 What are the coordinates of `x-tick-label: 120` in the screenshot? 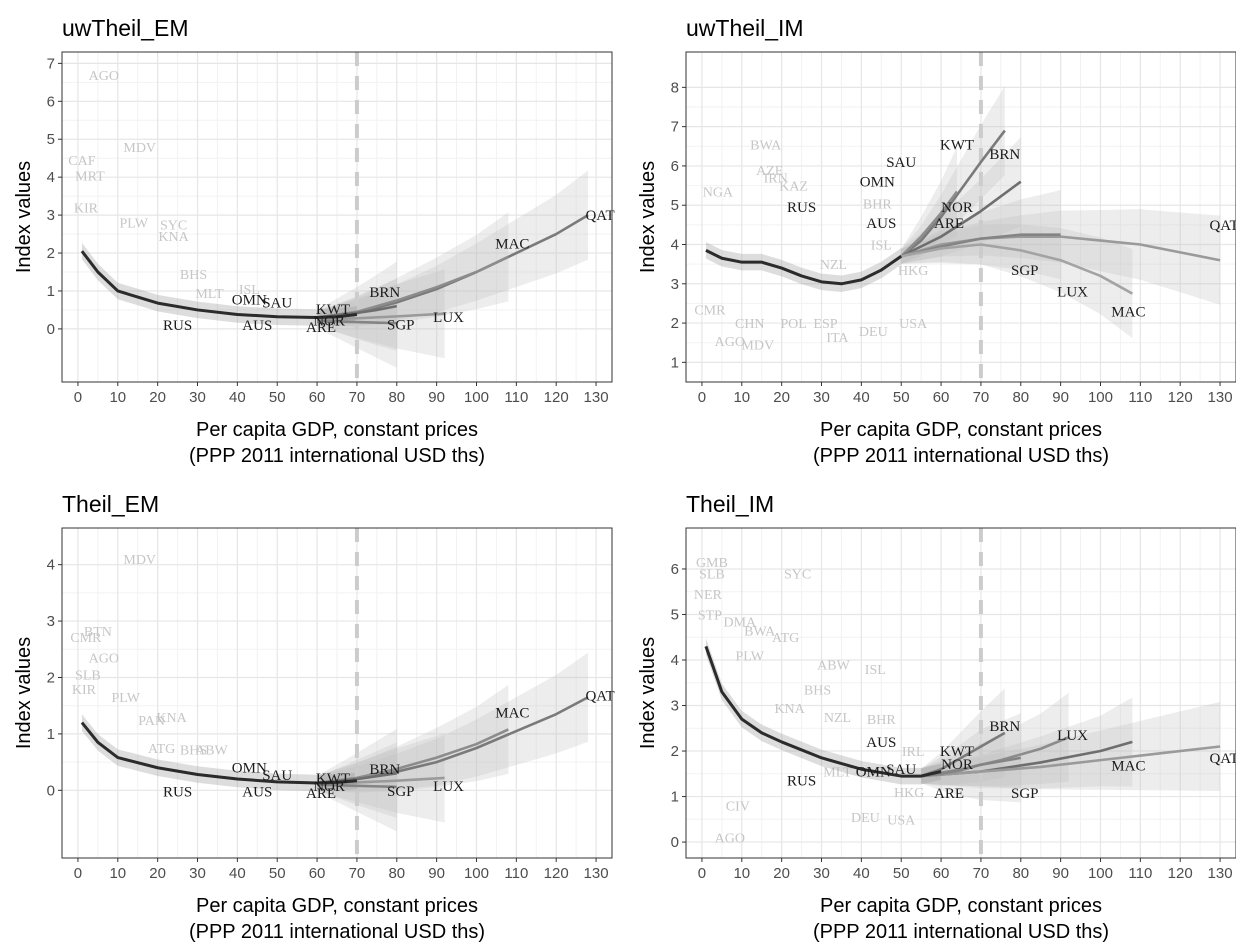 It's located at (1180, 397).